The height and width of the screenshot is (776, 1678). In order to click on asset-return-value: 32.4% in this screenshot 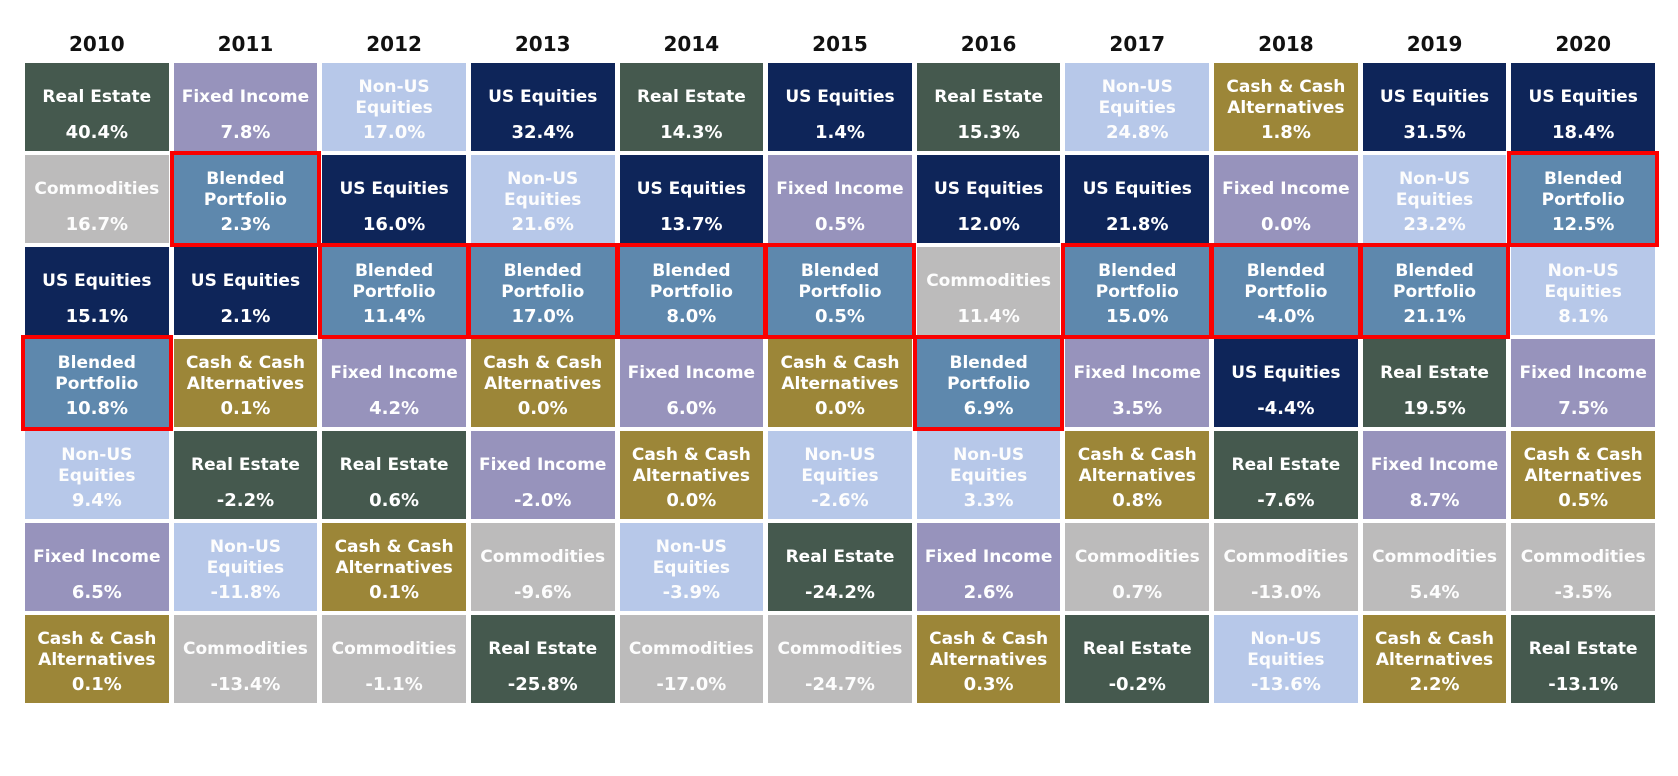, I will do `click(542, 132)`.